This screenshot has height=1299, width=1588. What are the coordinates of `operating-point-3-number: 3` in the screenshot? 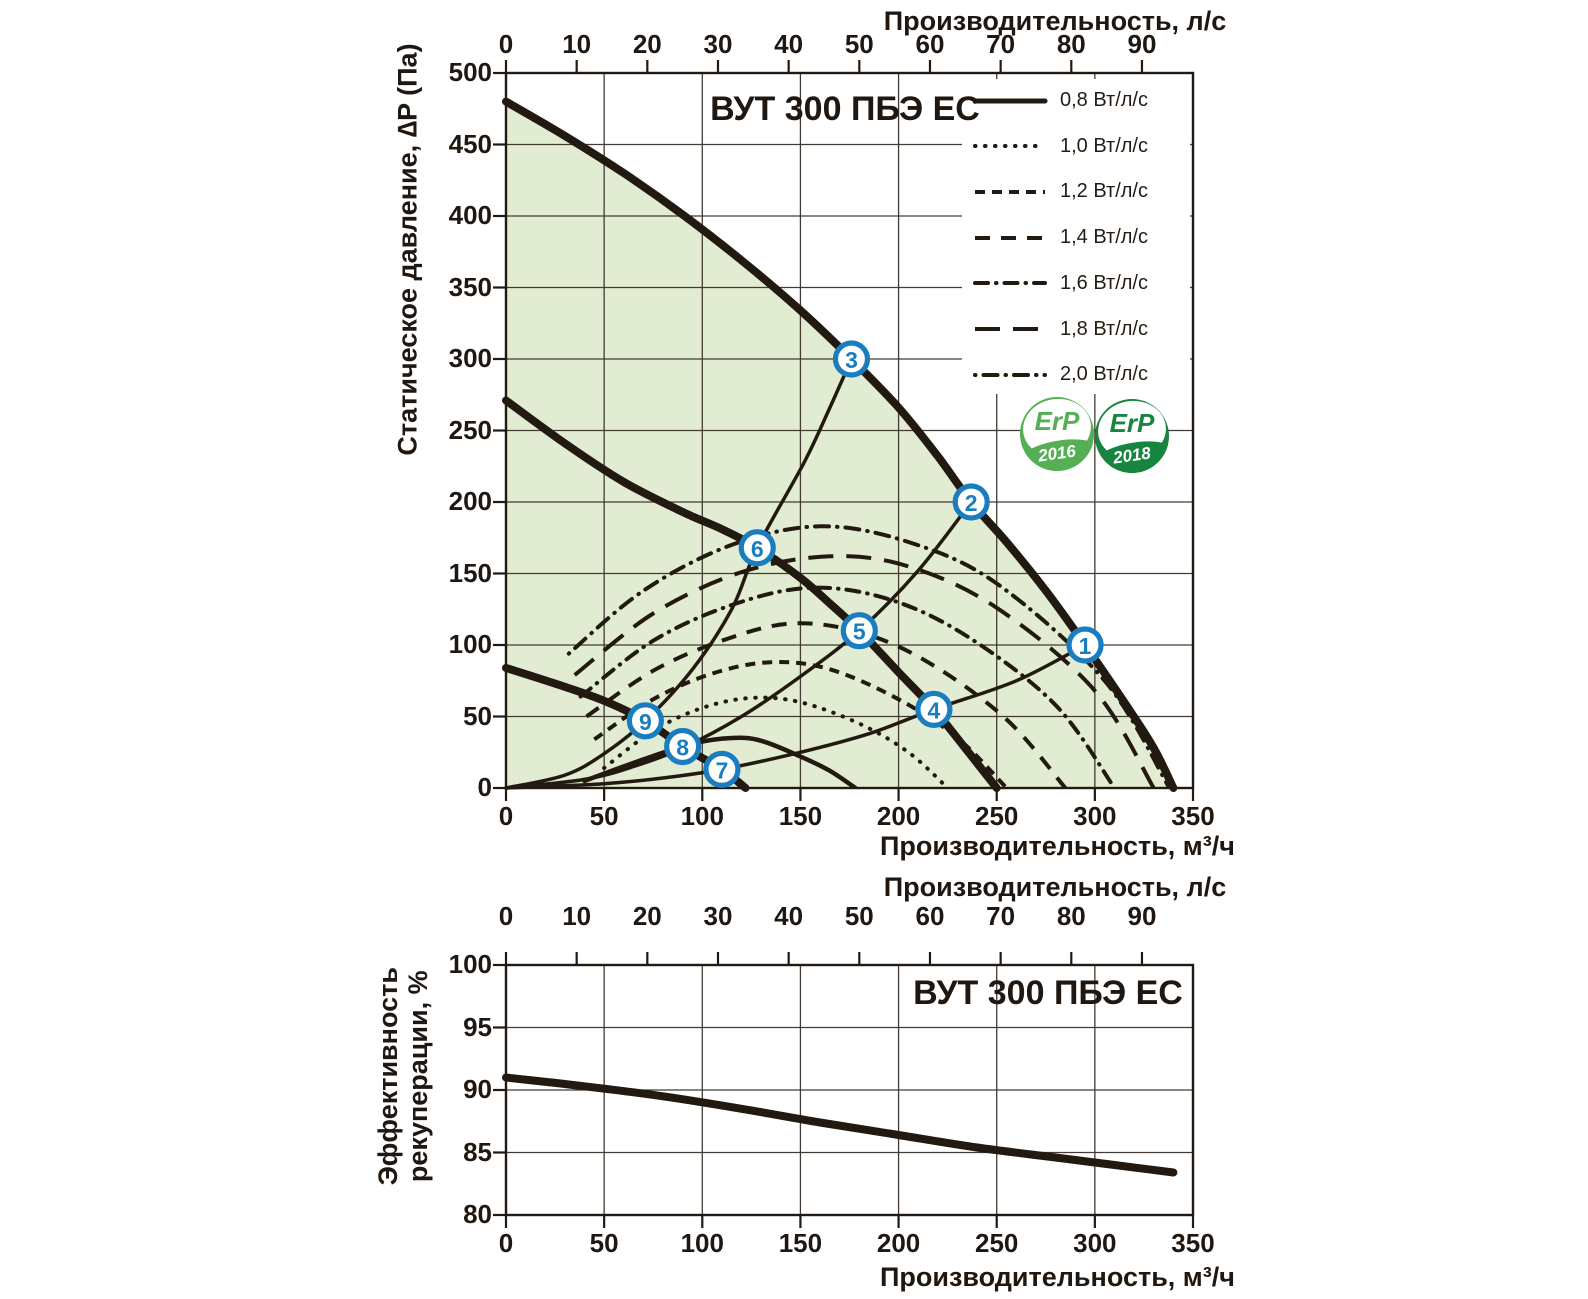 It's located at (851, 360).